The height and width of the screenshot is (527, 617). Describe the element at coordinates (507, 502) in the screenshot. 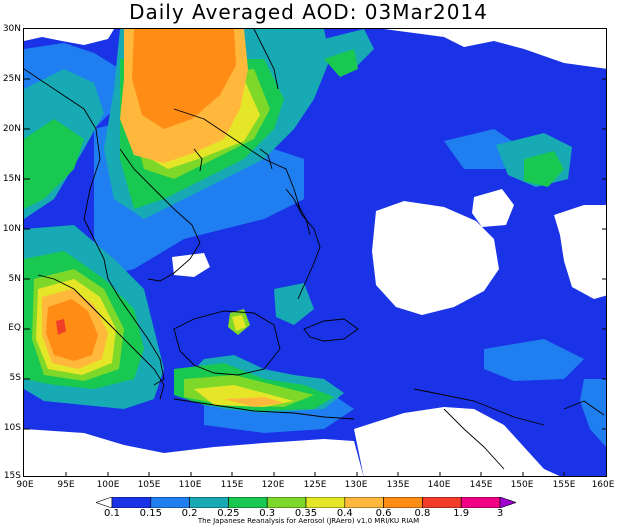

I see `colorbar-arrow-high` at that location.